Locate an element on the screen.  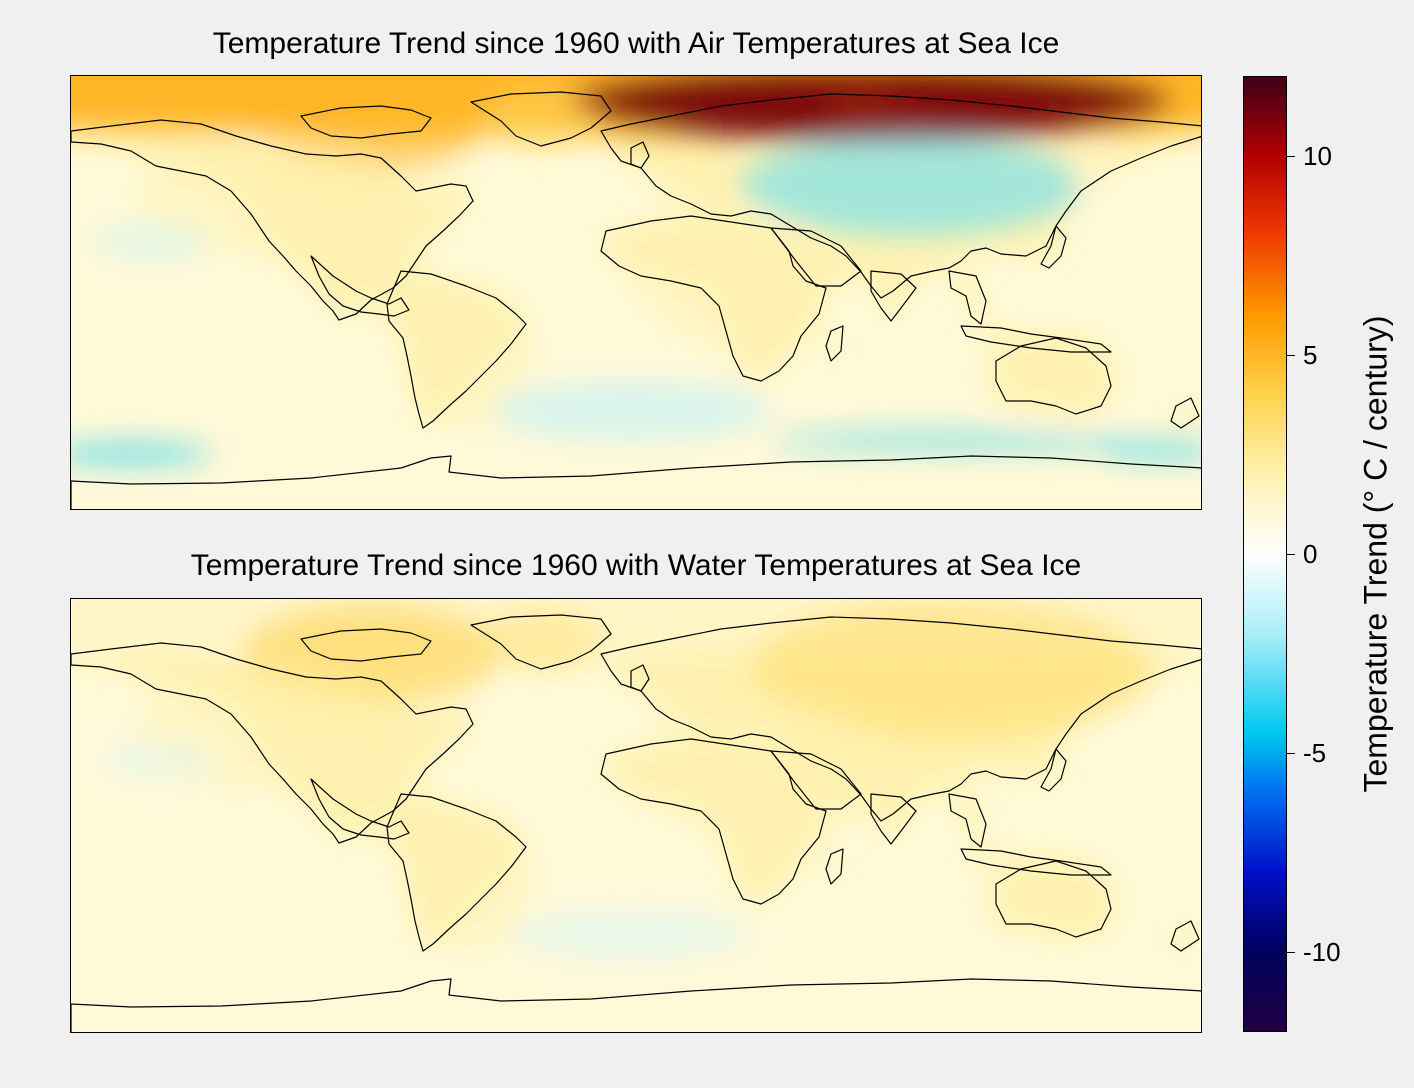
trend-patch-antarctica is located at coordinates (1093, 171).